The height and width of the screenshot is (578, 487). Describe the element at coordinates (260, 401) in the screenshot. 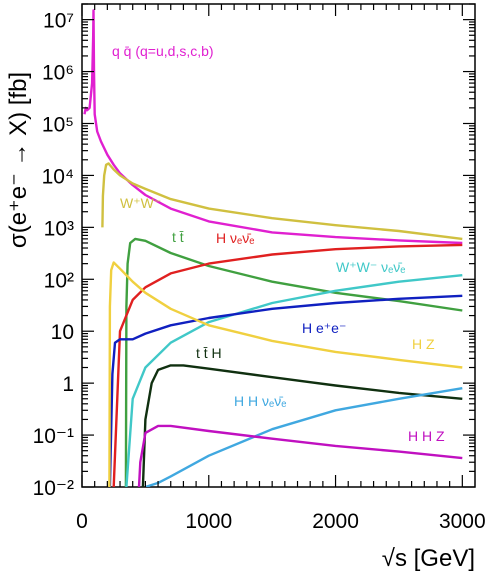

I see `series-label: H H νₑν̄ₑ` at that location.